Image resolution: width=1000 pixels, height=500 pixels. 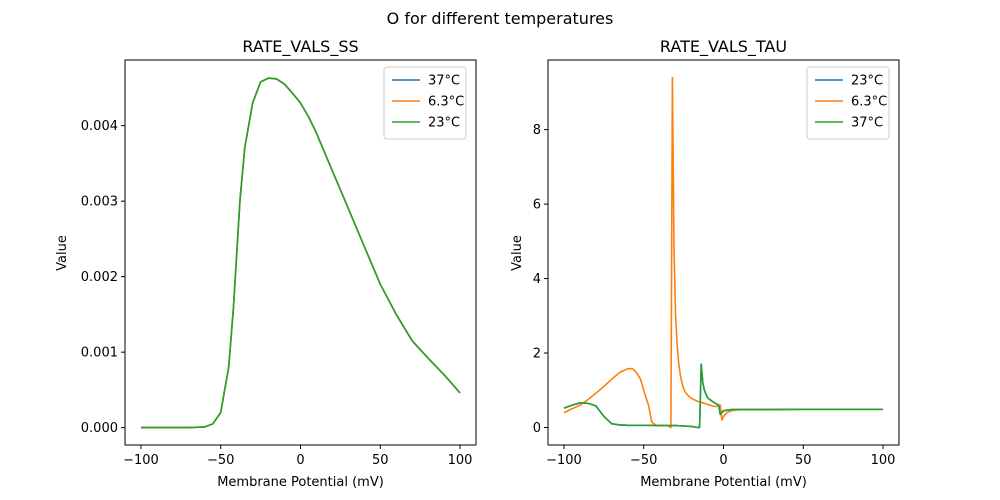 I want to click on y-tick-label: 0.001, so click(x=99, y=353).